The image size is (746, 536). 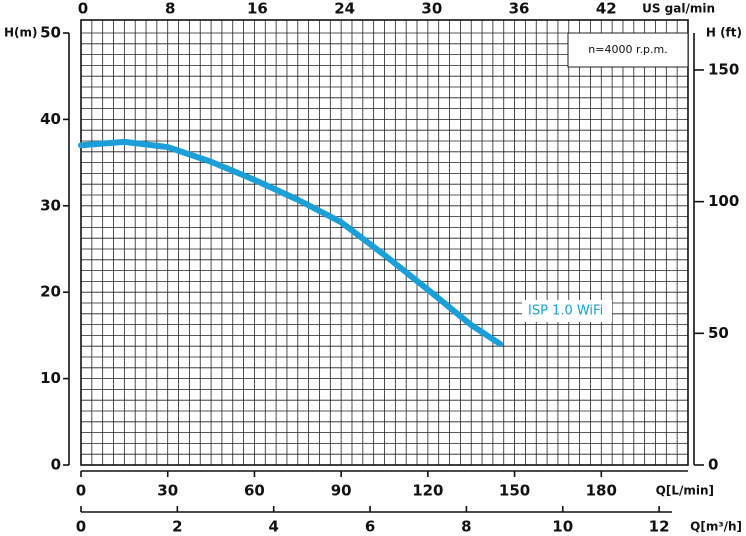 I want to click on x3-tick-label: 4, so click(x=273, y=527).